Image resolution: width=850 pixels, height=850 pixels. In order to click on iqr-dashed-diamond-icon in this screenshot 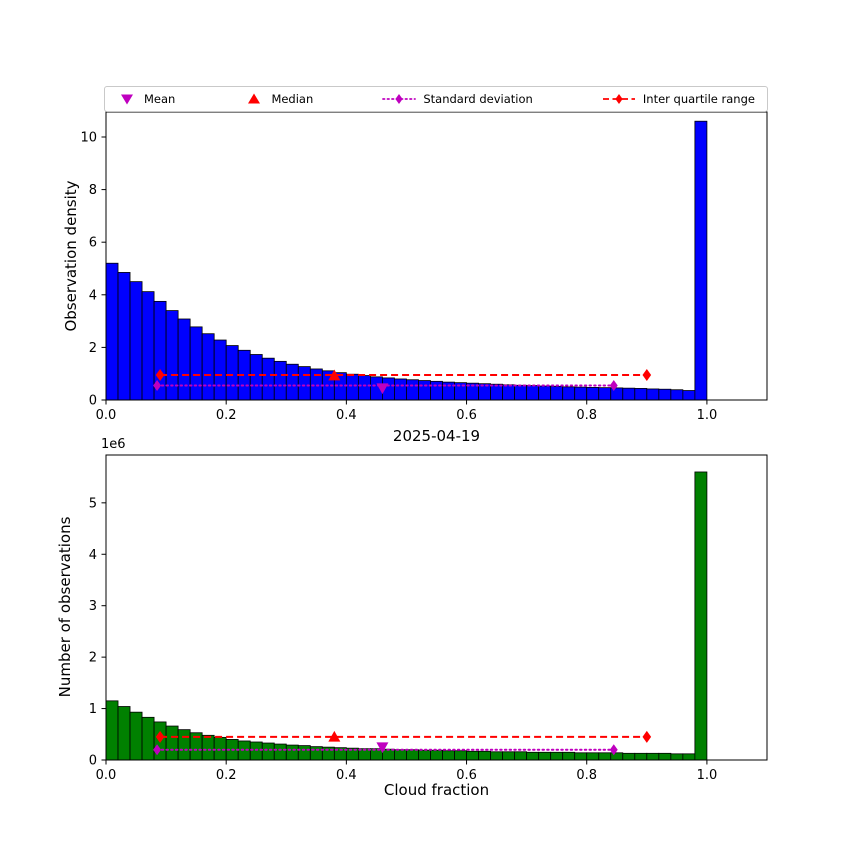, I will do `click(619, 99)`.